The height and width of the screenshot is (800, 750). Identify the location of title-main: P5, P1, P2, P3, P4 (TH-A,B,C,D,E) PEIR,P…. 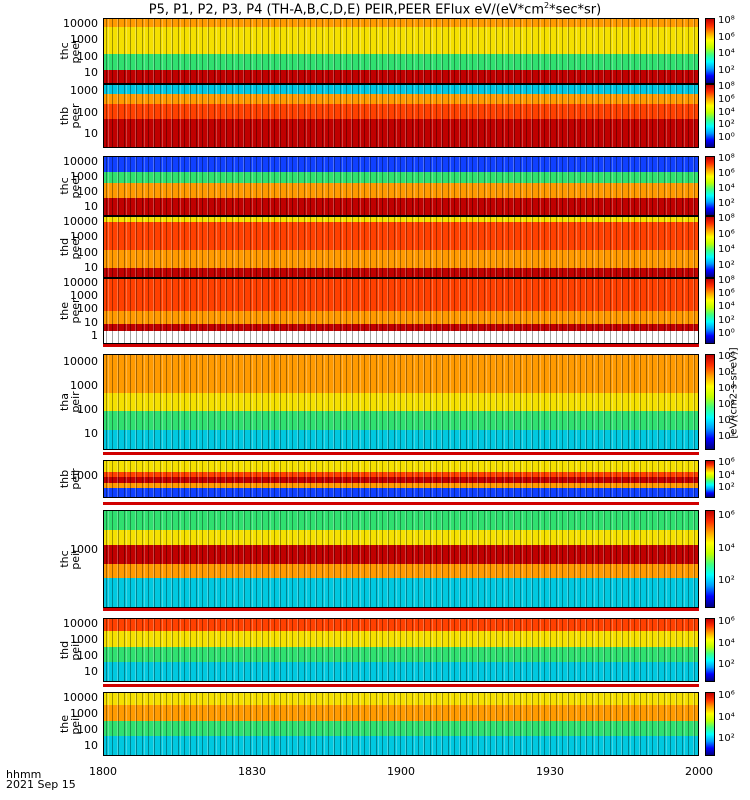
(346, 10).